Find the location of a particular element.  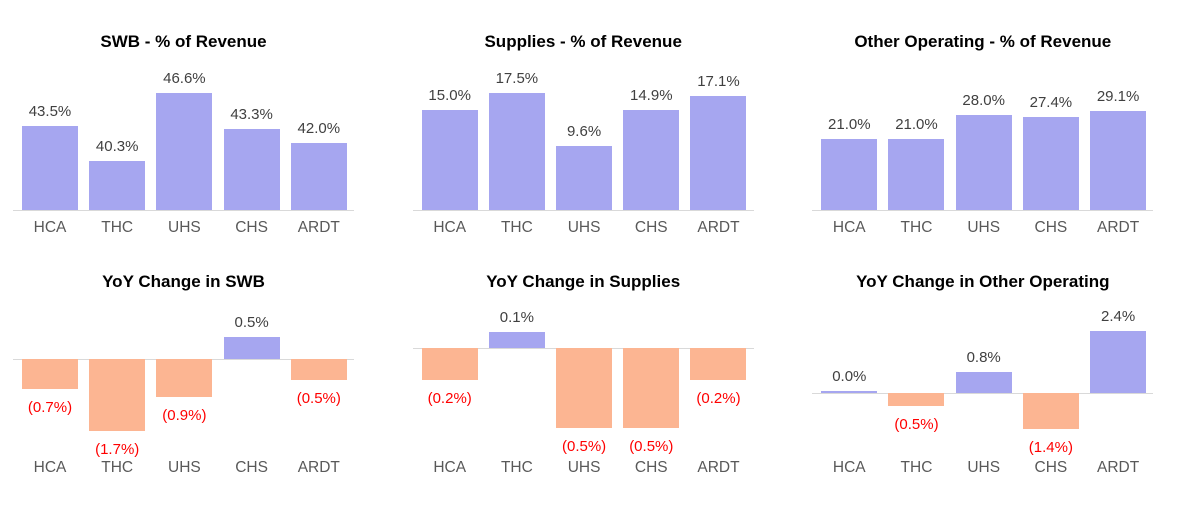

value-label-hca: (0.2%) is located at coordinates (449, 398).